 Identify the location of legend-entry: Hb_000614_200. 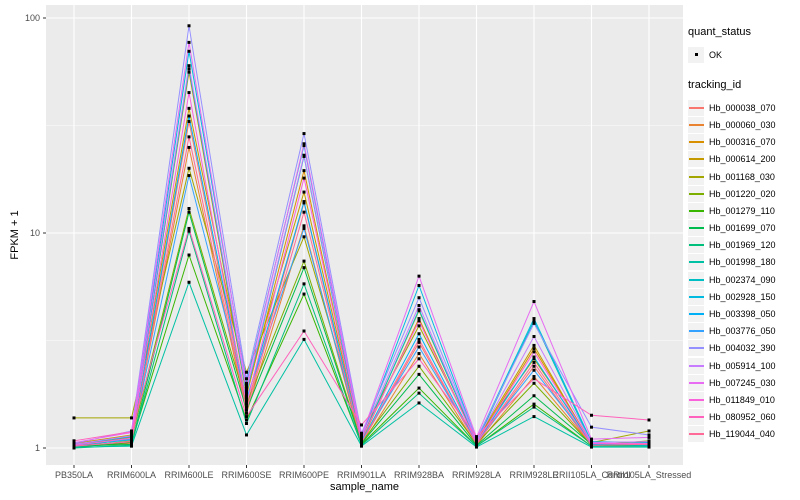
(743, 159).